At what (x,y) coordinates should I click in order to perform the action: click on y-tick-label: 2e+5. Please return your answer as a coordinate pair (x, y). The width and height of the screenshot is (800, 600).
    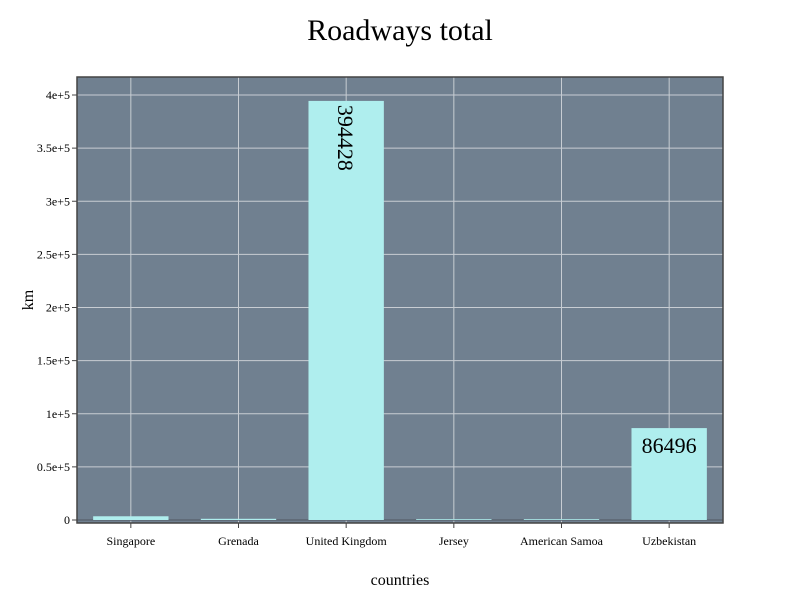
    Looking at the image, I should click on (58, 308).